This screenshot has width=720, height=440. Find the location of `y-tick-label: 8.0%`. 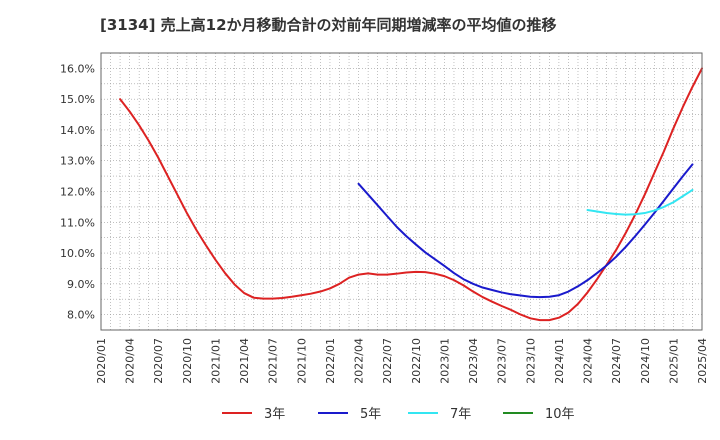

y-tick-label: 8.0% is located at coordinates (81, 315).